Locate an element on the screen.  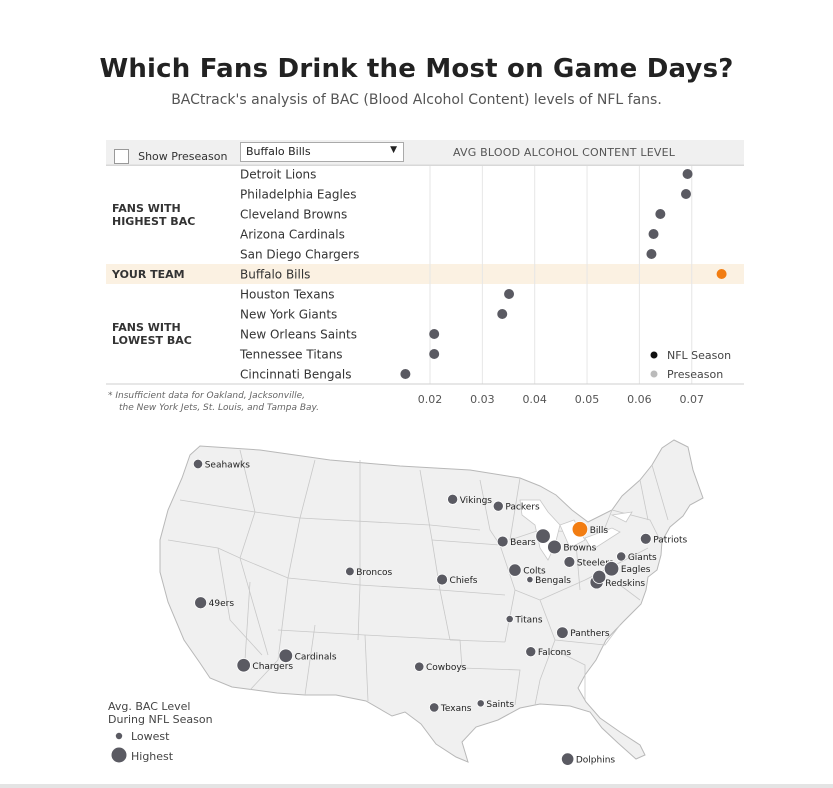
map-bubble-label: Cardinals is located at coordinates (316, 657).